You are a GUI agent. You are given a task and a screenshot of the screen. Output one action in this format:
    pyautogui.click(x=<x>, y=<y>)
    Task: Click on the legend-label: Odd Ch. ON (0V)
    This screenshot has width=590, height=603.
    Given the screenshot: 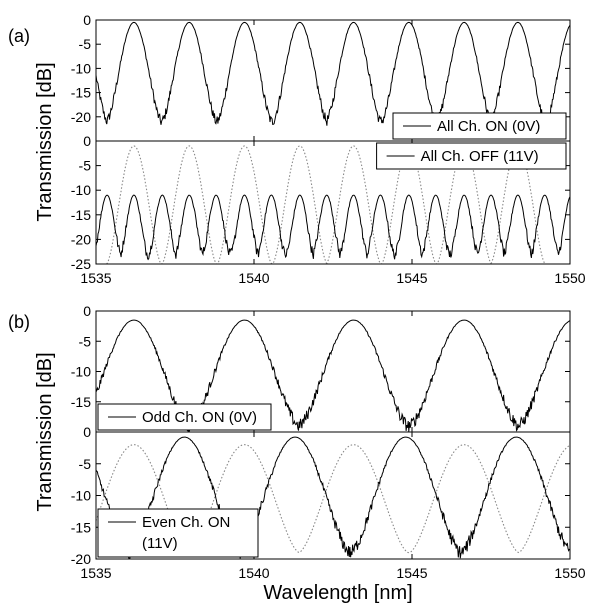 What is the action you would take?
    pyautogui.click(x=199, y=417)
    